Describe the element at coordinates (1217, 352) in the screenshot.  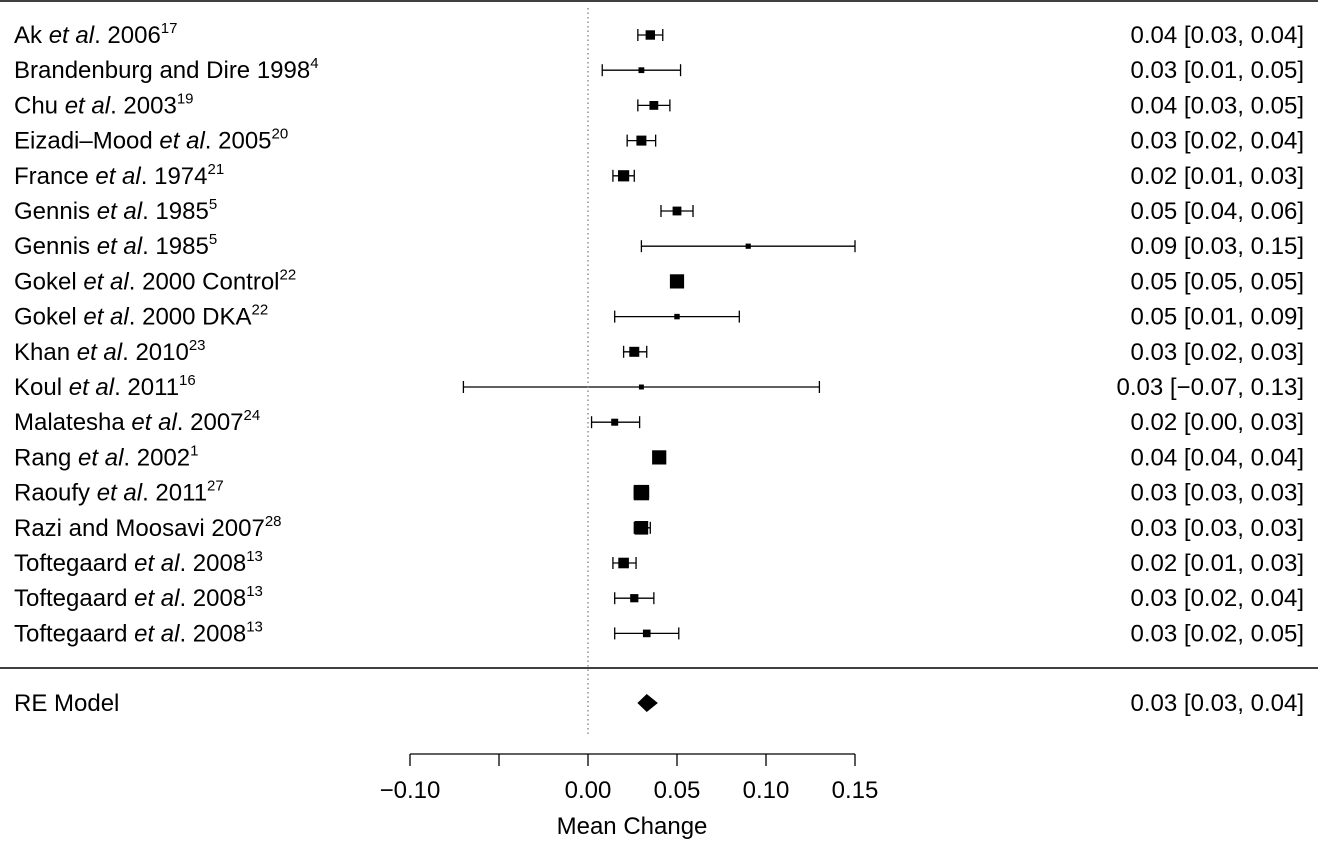
I see `ci-text: 0.03 [0.02, 0.03]` at that location.